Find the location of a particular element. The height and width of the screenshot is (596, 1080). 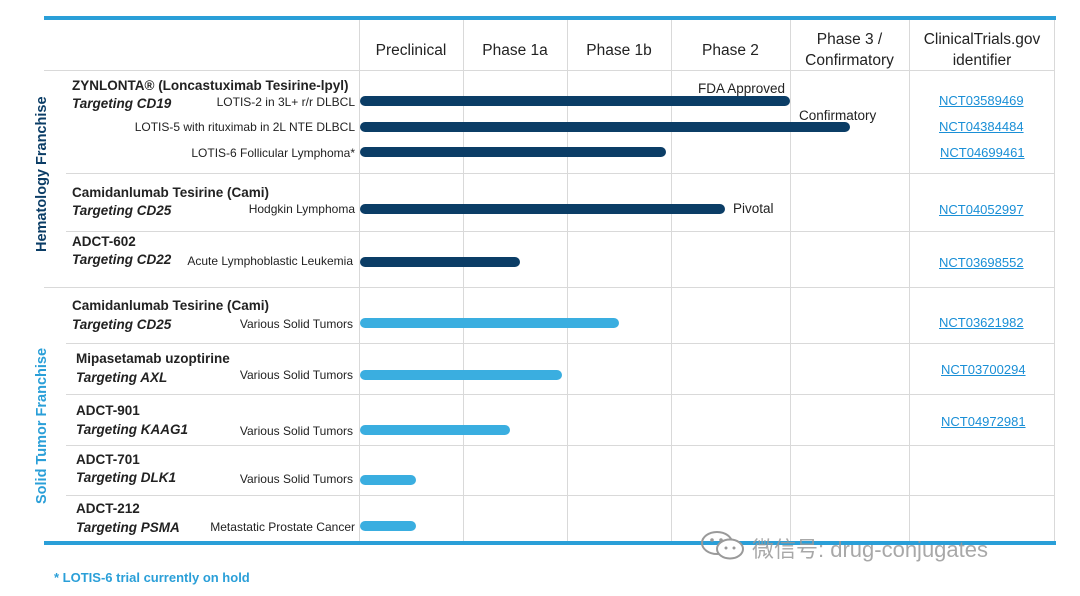

nct-link: NCT04052997 is located at coordinates (981, 209).